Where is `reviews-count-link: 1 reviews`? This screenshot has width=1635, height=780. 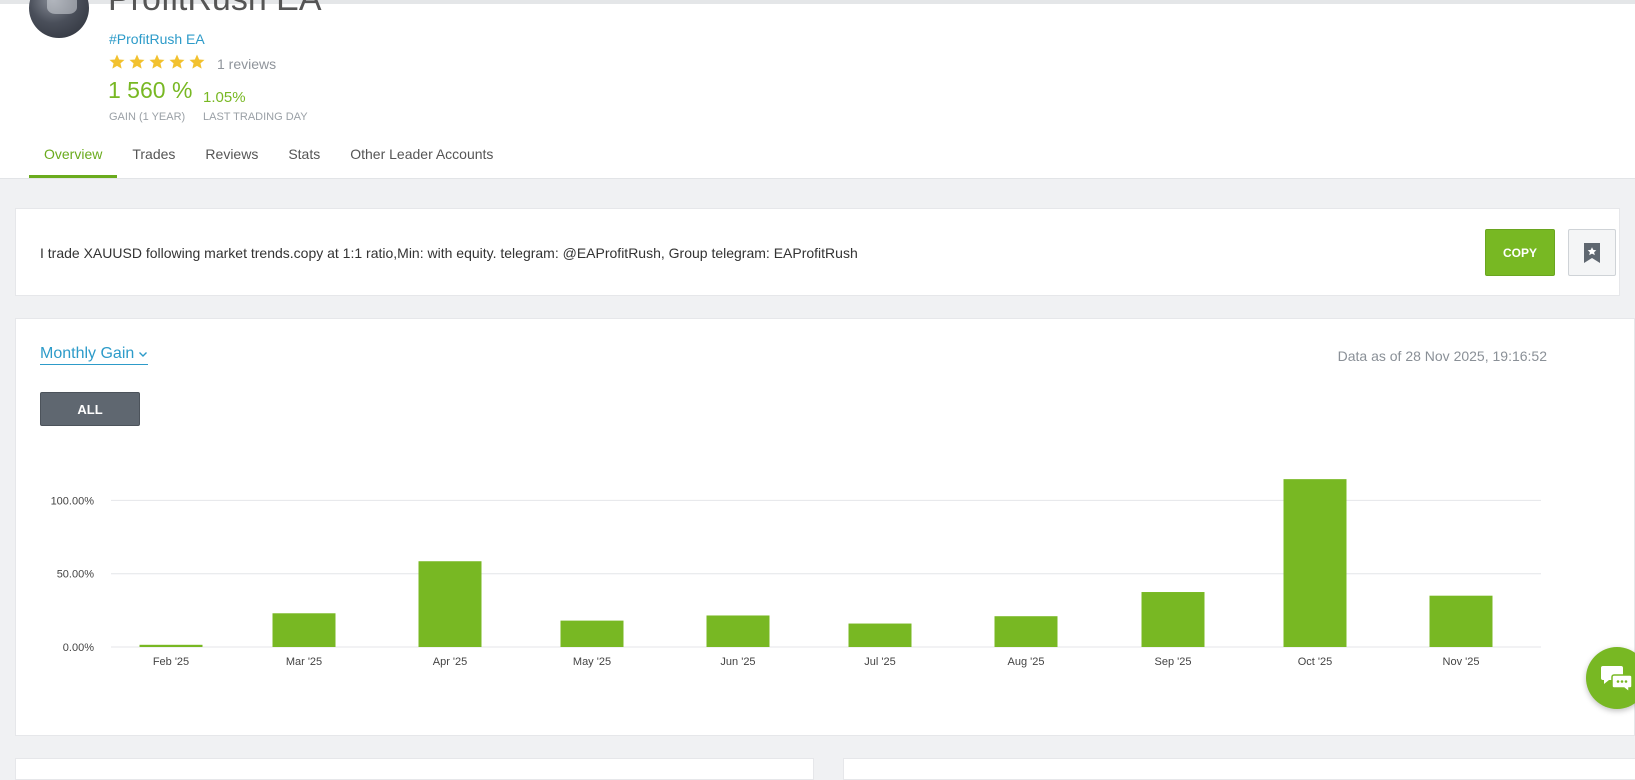 reviews-count-link: 1 reviews is located at coordinates (247, 64).